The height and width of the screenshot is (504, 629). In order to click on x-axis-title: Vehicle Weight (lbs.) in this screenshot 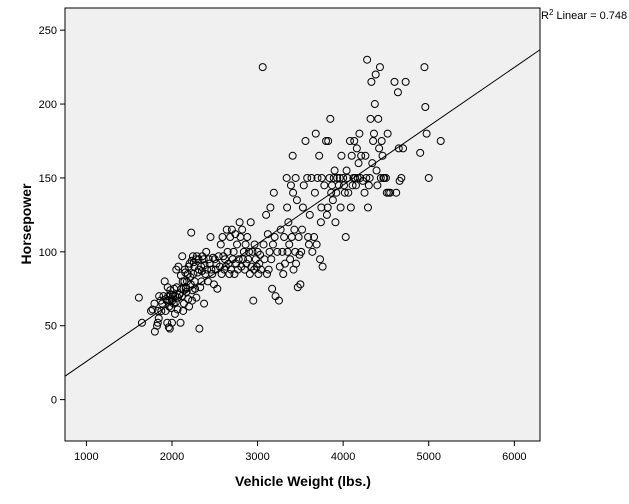, I will do `click(303, 481)`.